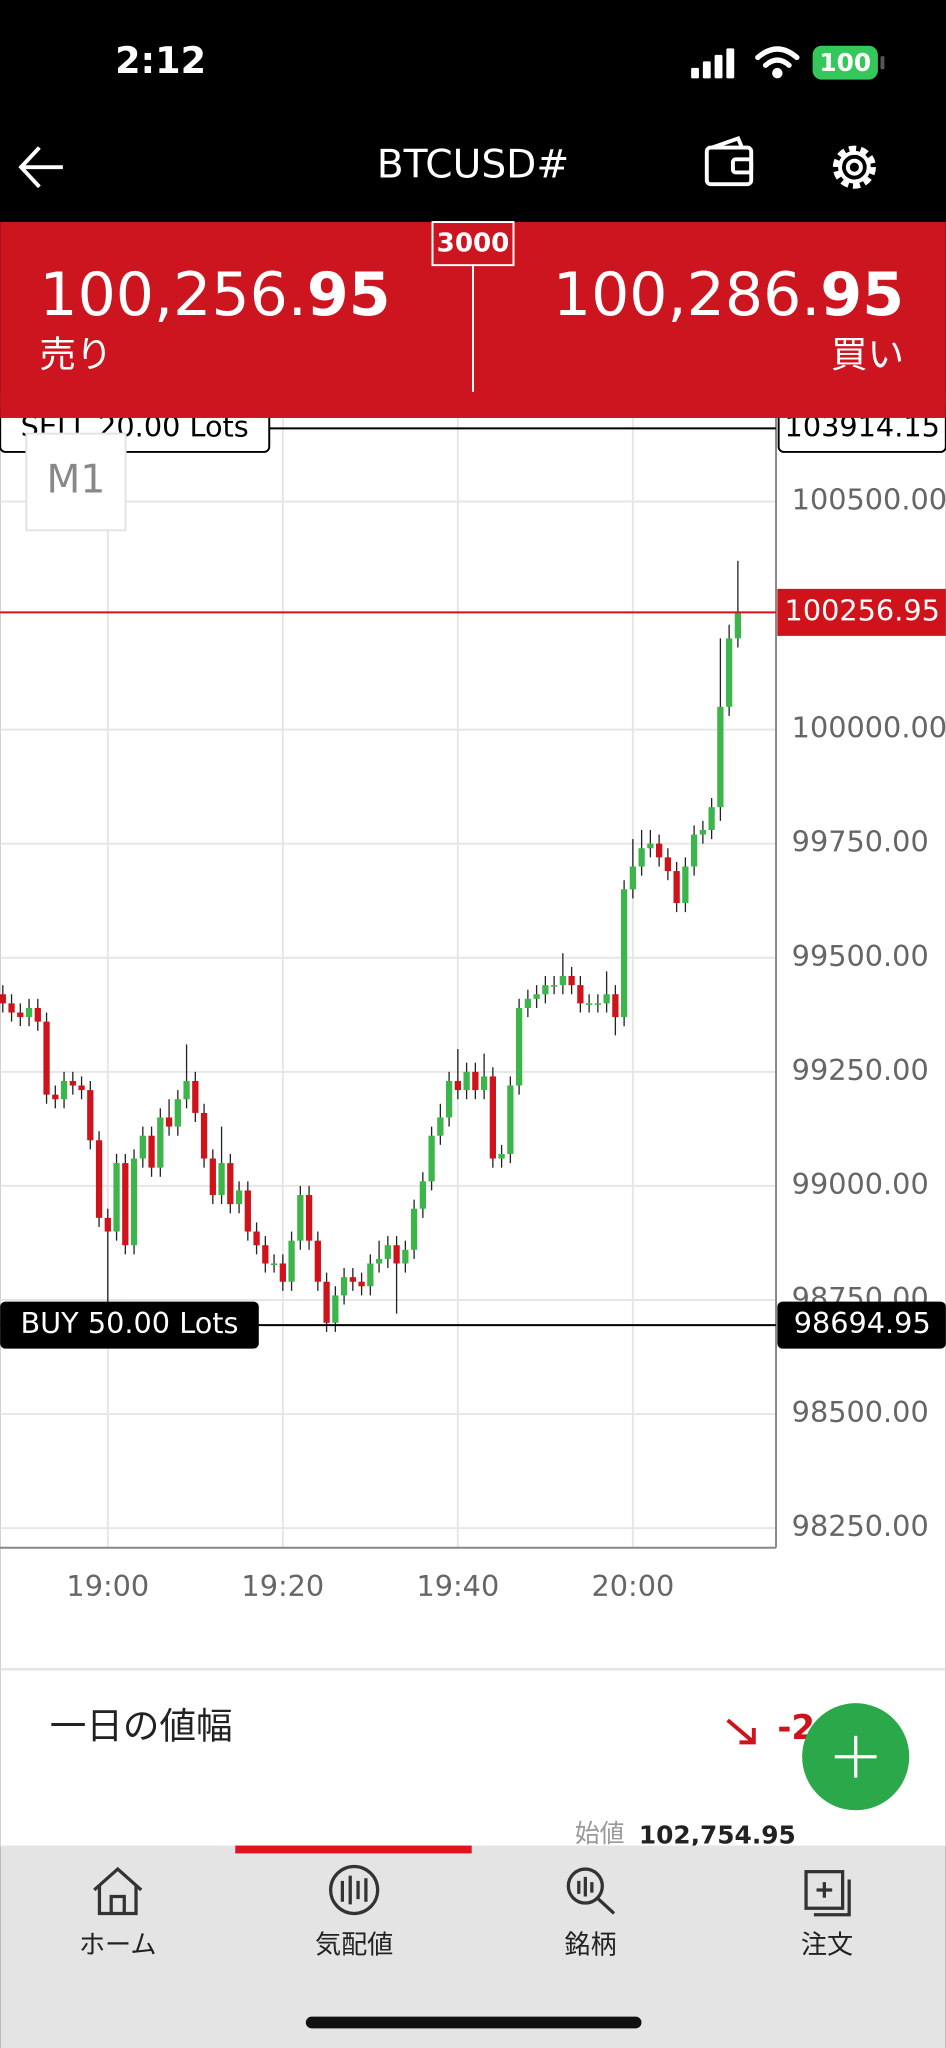 This screenshot has height=2048, width=946. Describe the element at coordinates (882, 63) in the screenshot. I see `battery-cap` at that location.